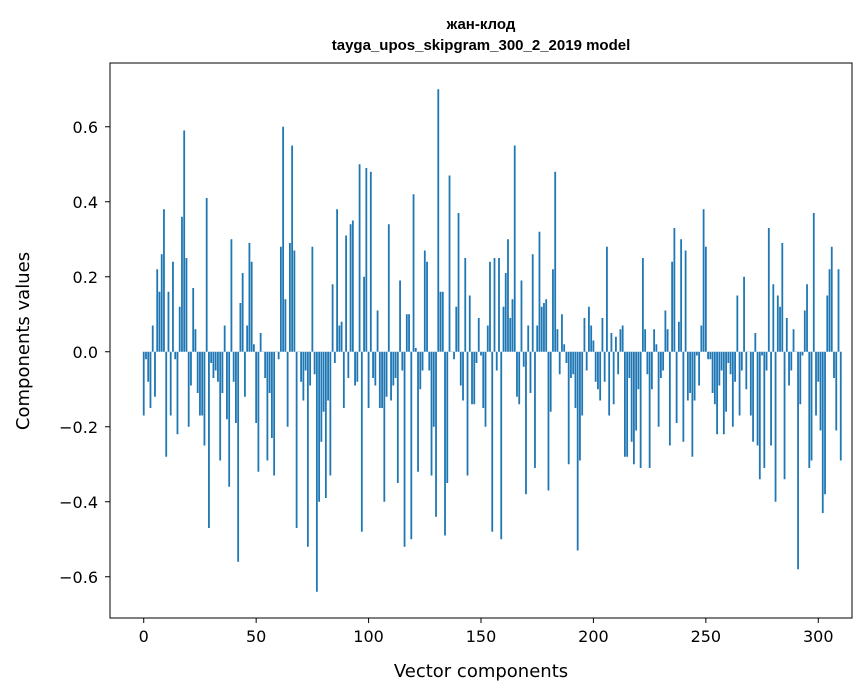  What do you see at coordinates (593, 636) in the screenshot?
I see `x-tick-label: 200` at bounding box center [593, 636].